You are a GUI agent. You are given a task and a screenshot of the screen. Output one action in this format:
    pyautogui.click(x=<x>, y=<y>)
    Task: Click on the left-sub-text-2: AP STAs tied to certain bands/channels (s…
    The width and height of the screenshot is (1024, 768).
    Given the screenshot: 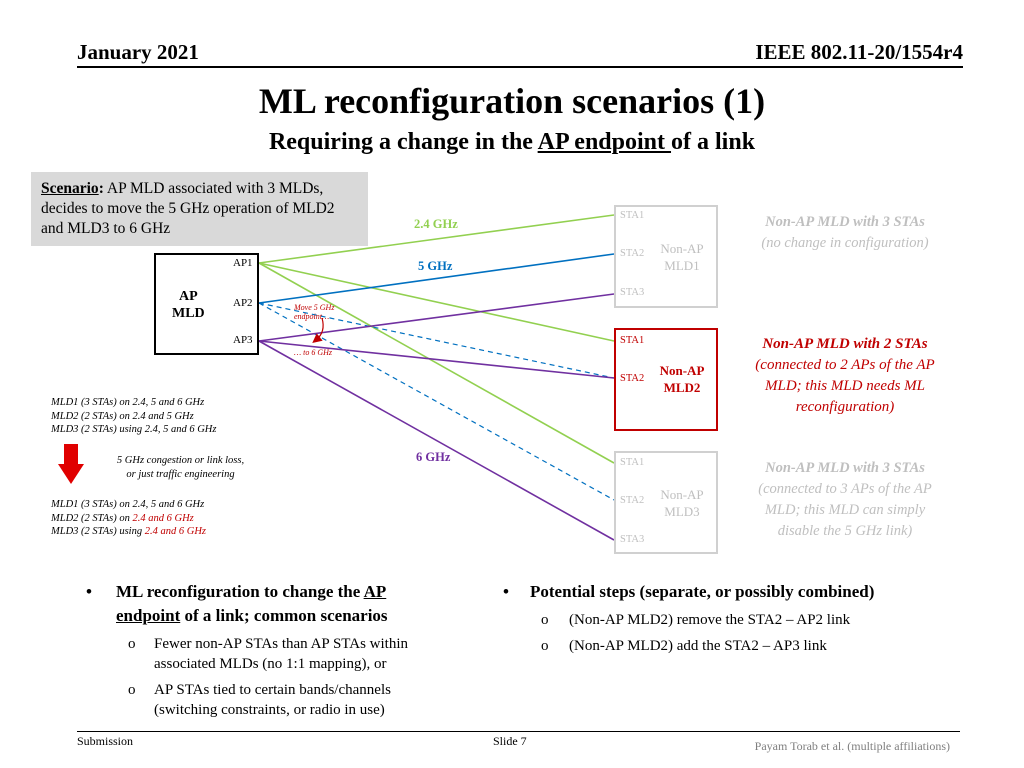 What is the action you would take?
    pyautogui.click(x=272, y=700)
    